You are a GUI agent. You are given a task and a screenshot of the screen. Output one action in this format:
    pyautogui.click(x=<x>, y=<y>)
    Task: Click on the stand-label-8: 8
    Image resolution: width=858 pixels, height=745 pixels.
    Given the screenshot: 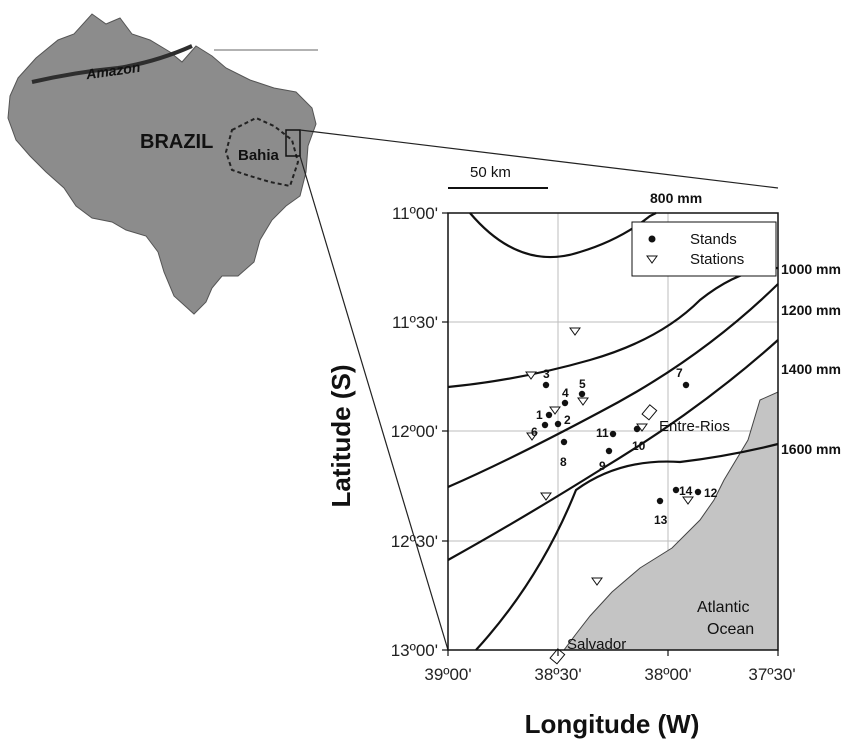 What is the action you would take?
    pyautogui.click(x=563, y=462)
    